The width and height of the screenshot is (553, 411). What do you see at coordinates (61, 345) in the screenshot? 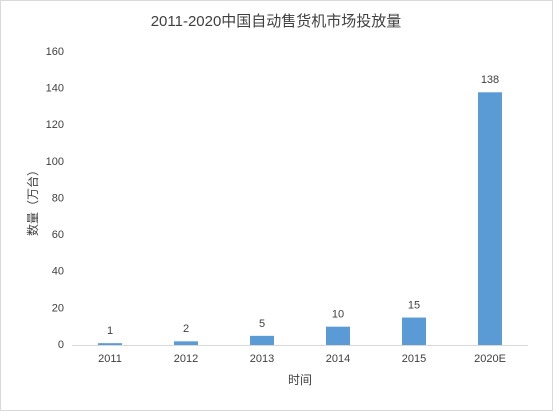
I see `y-tick-label: 0` at bounding box center [61, 345].